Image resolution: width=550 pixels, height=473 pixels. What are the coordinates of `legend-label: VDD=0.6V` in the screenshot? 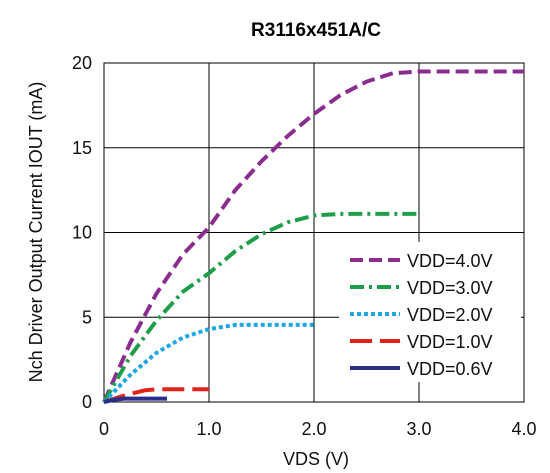 It's located at (450, 369).